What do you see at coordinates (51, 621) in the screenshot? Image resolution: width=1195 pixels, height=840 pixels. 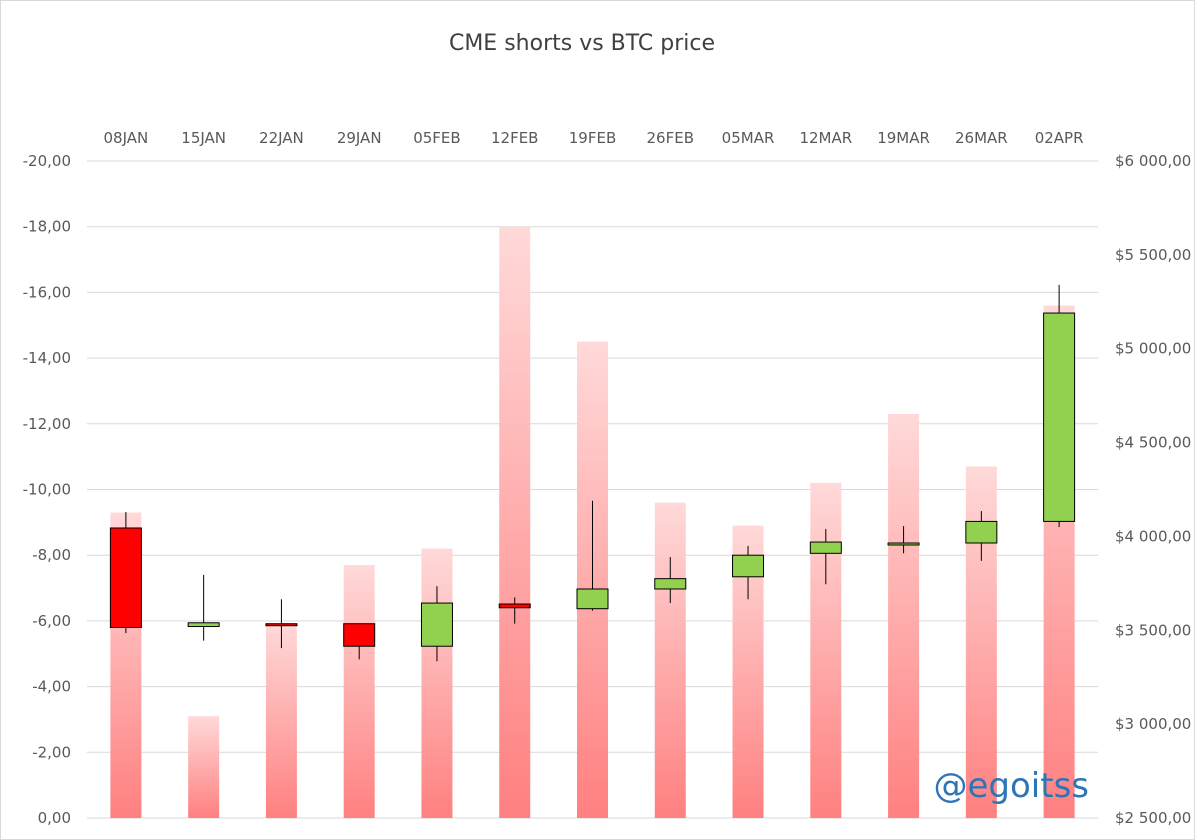 I see `left-tick-label: -6,00` at bounding box center [51, 621].